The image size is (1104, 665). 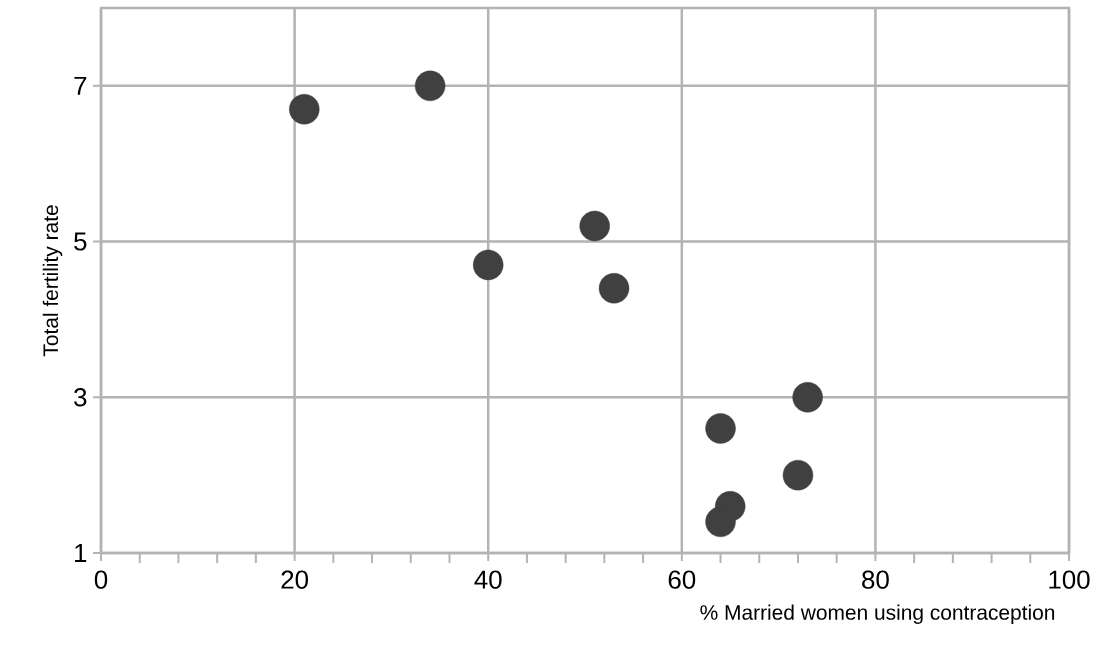 I want to click on x-tick-label: 100, so click(x=1069, y=579).